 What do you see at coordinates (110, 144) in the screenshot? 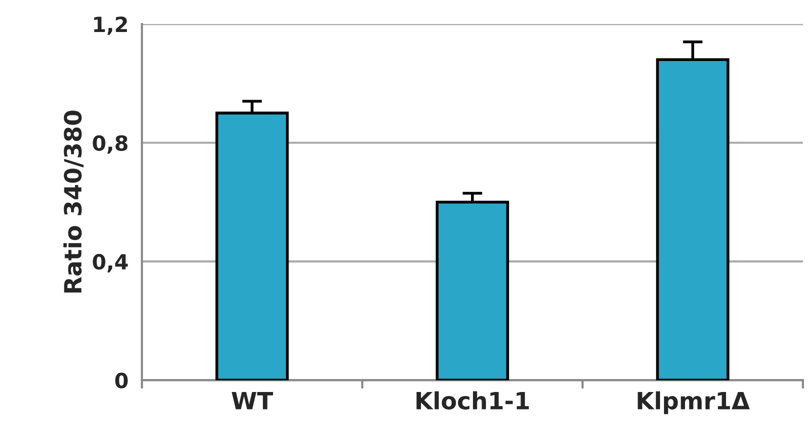
I see `y-tick-label: 0,8` at bounding box center [110, 144].